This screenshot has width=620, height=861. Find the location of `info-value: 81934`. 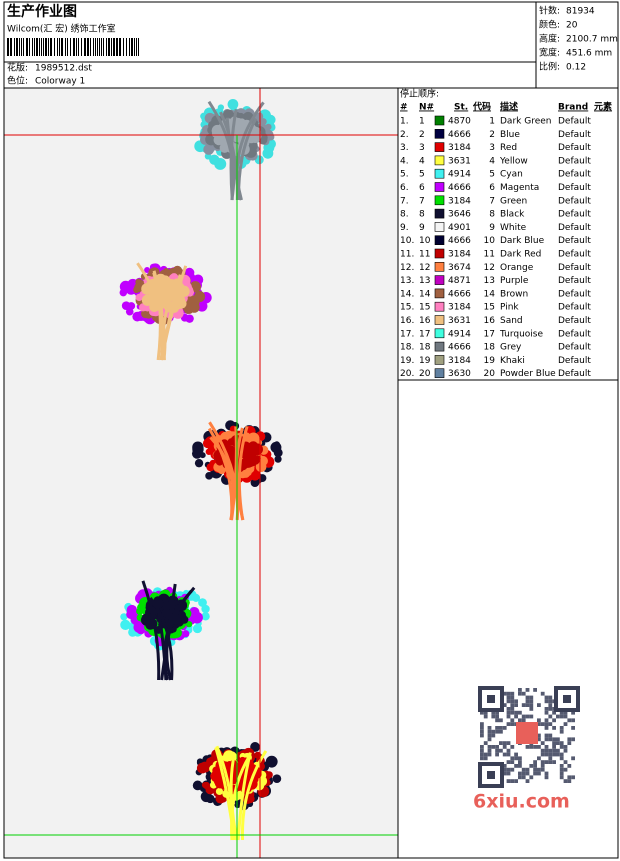

info-value: 81934 is located at coordinates (580, 12).